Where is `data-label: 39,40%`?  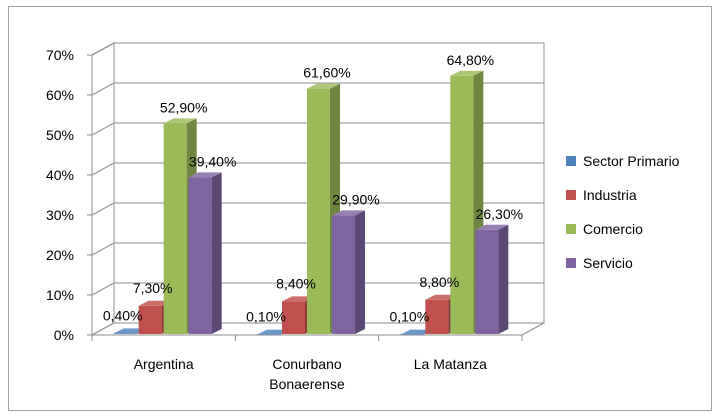 data-label: 39,40% is located at coordinates (212, 161).